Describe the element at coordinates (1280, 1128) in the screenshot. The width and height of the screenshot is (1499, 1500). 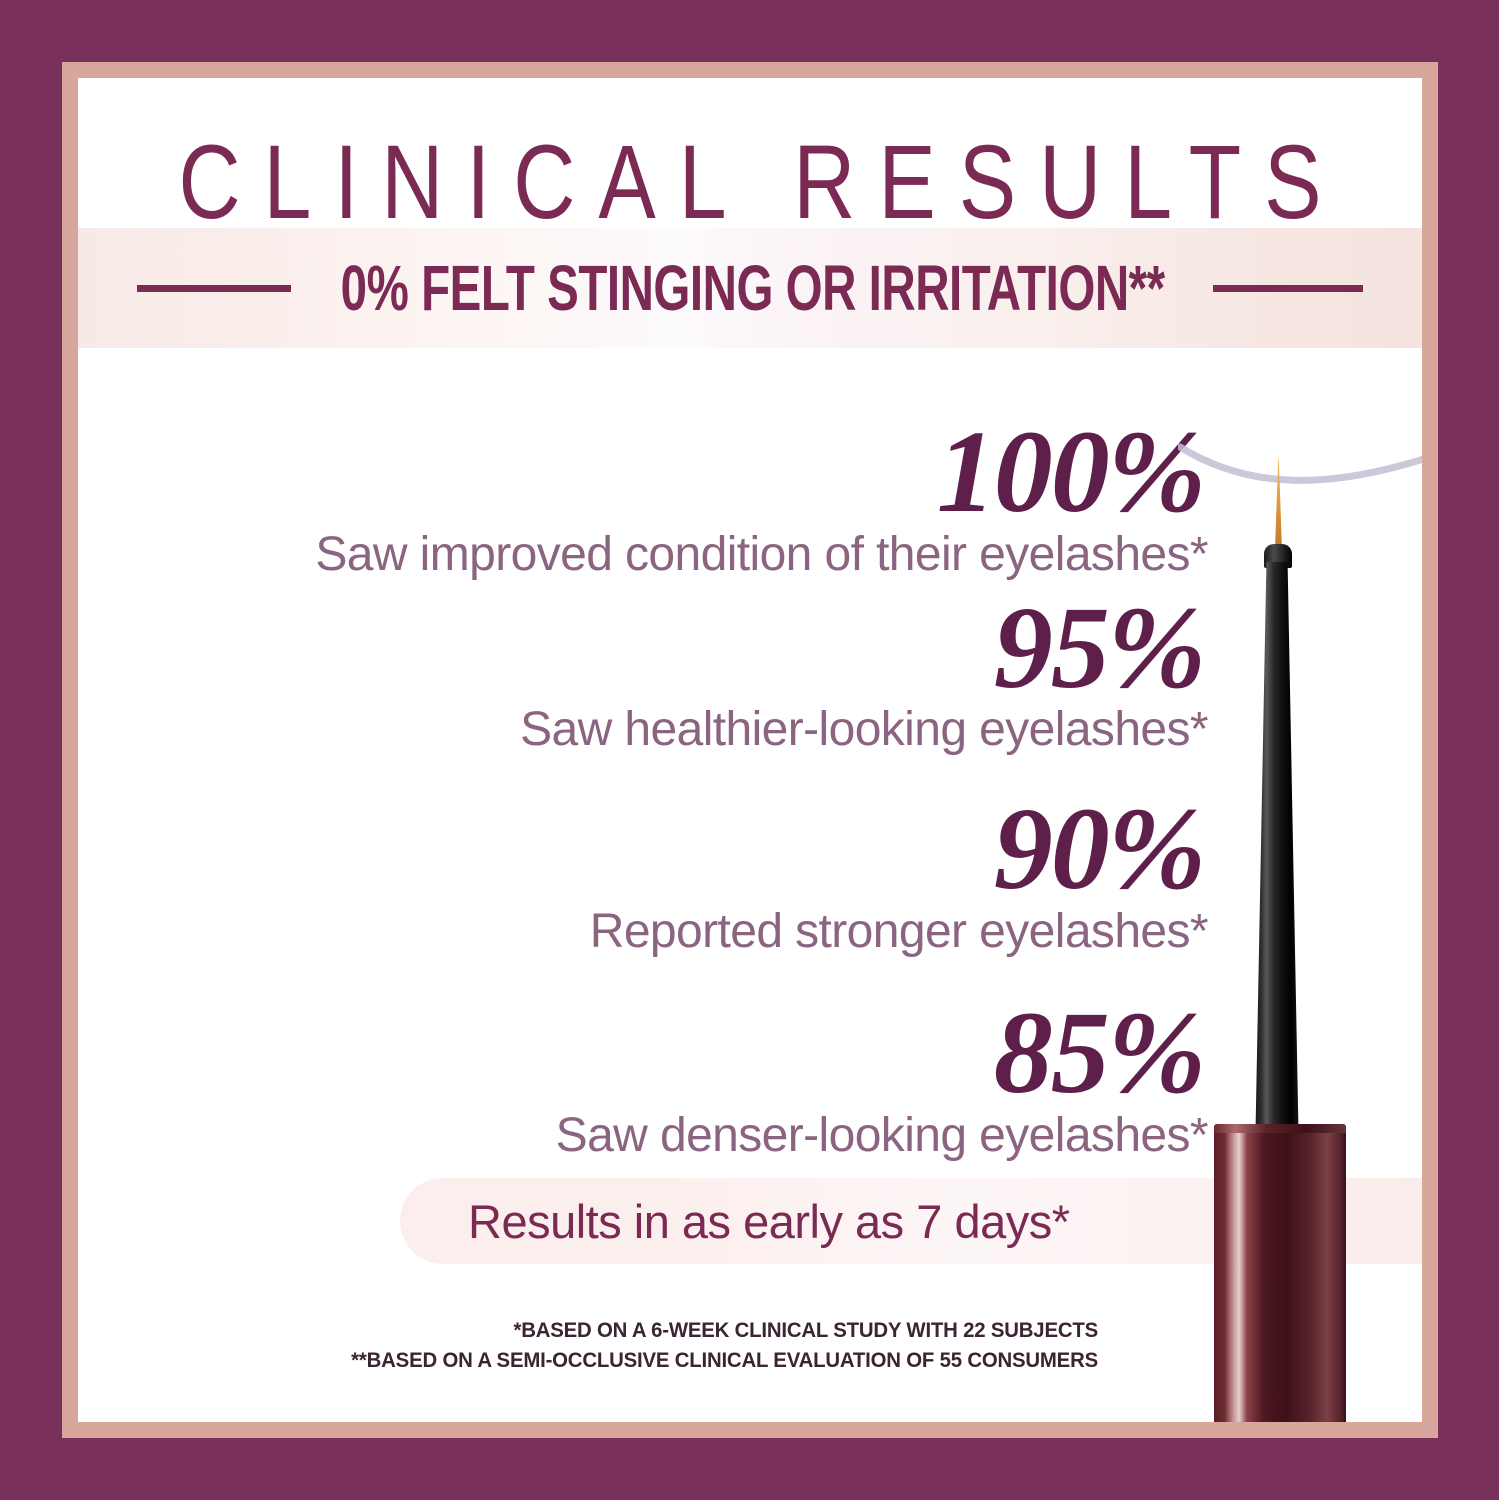
I see `bottle-cap-top-edge` at that location.